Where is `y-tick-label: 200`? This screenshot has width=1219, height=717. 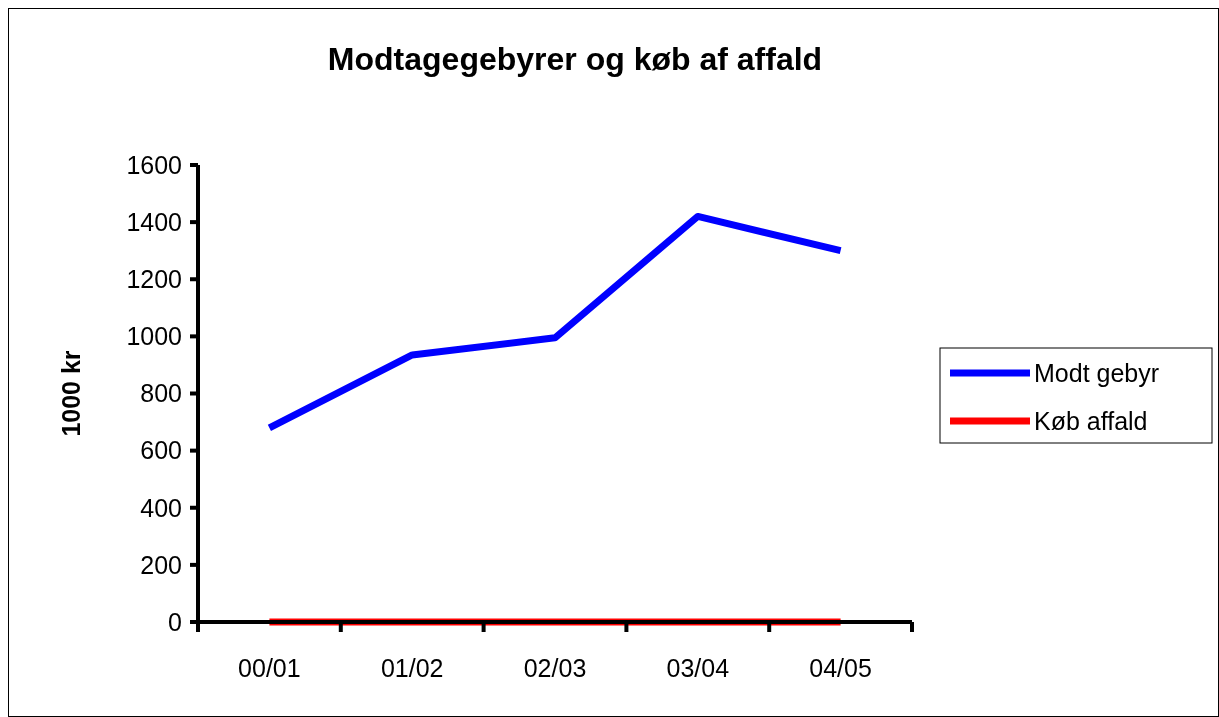 y-tick-label: 200 is located at coordinates (161, 564).